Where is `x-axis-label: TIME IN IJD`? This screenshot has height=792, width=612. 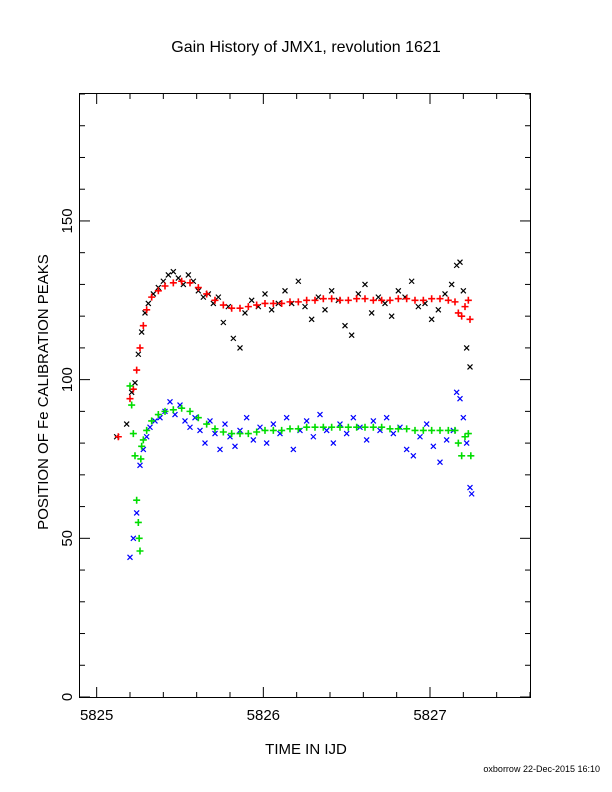 x-axis-label: TIME IN IJD is located at coordinates (306, 749).